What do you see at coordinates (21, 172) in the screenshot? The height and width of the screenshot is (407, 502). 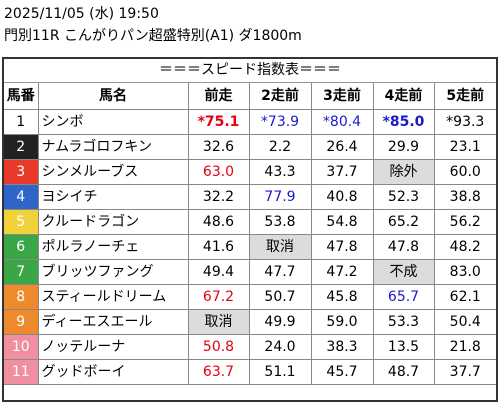 I see `horse-number: 3` at bounding box center [21, 172].